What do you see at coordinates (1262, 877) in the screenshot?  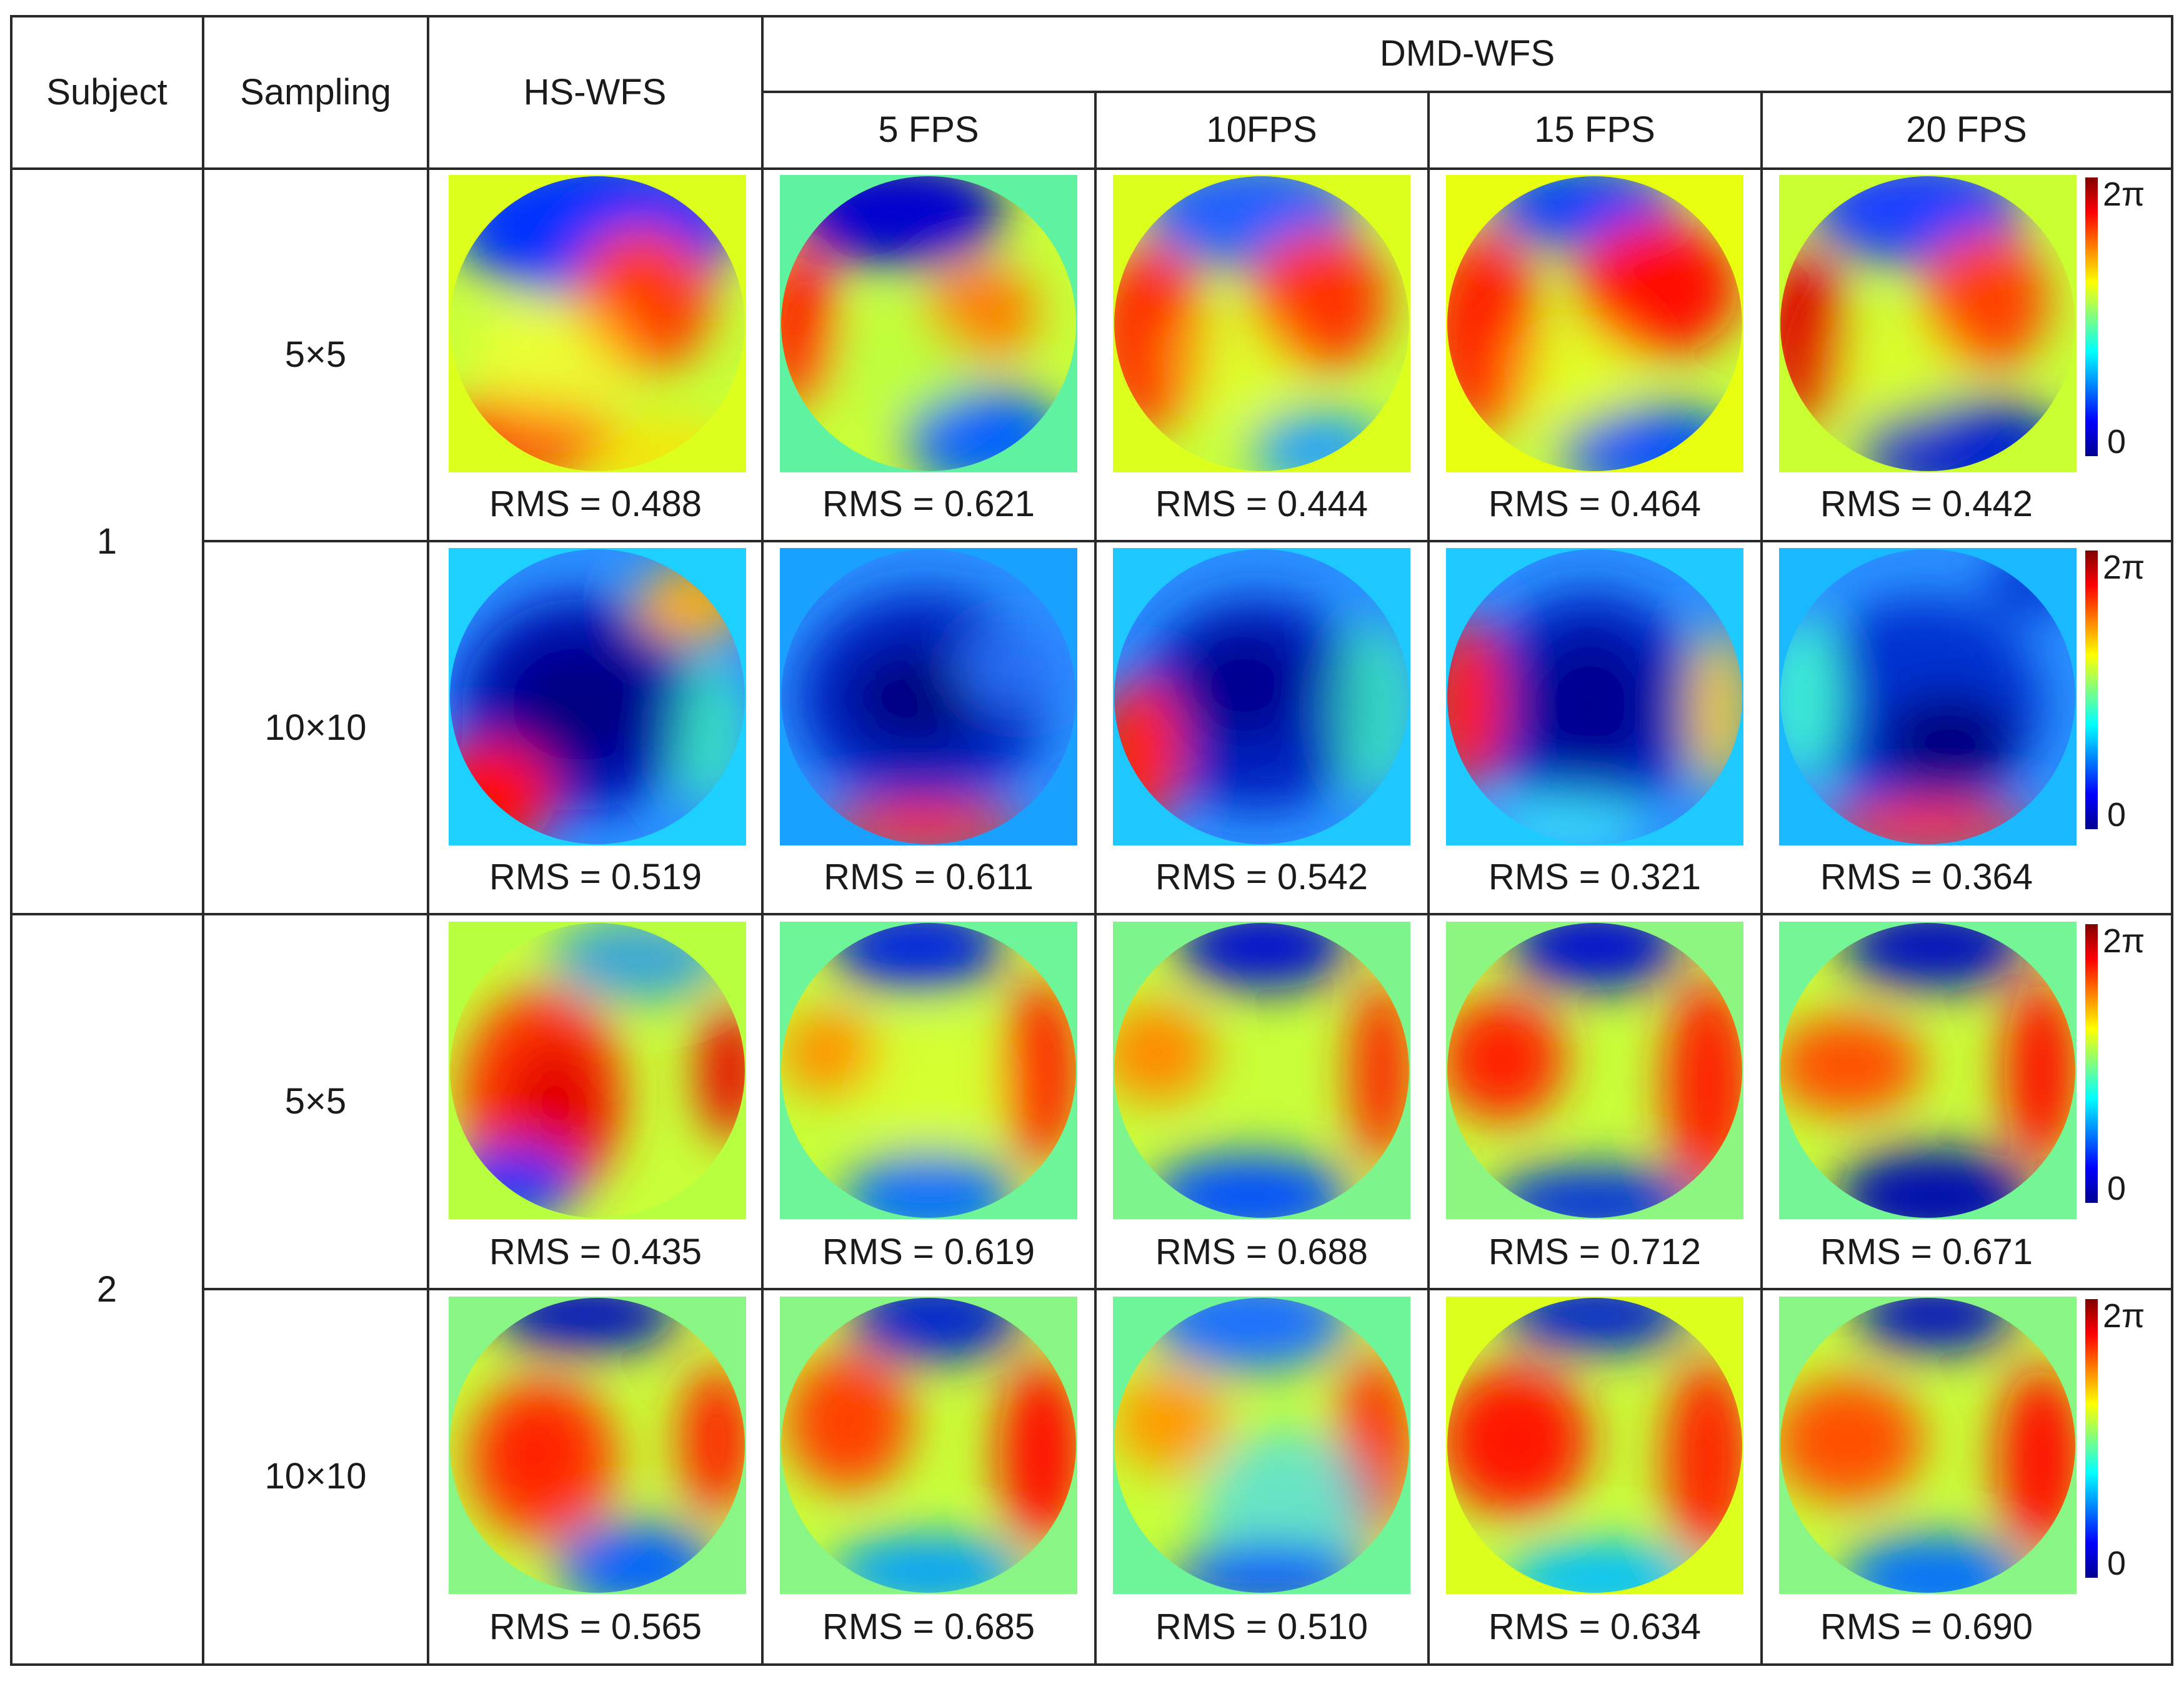 I see `rms-value: RMS = 0.542` at bounding box center [1262, 877].